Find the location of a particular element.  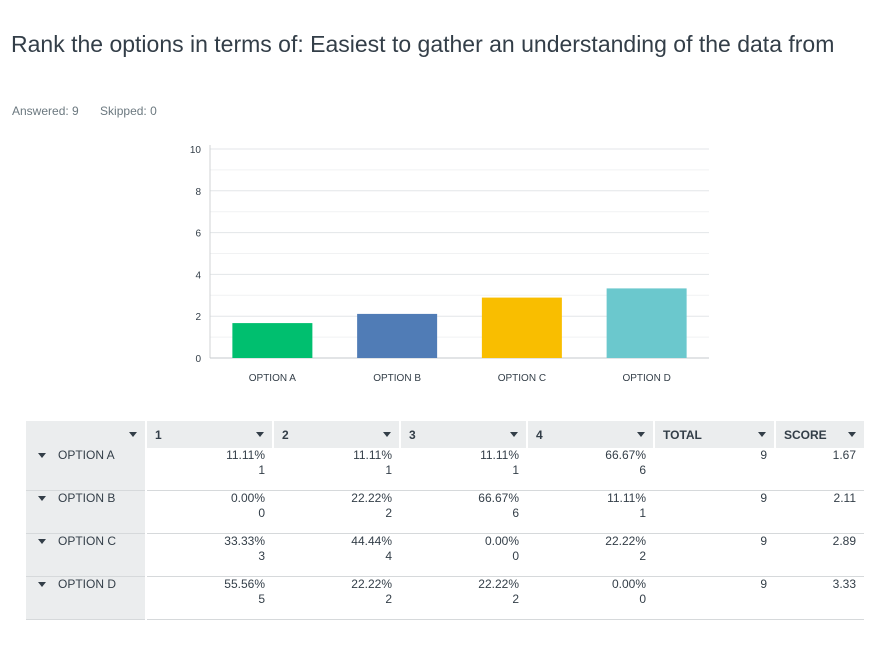

header-score: SCORE is located at coordinates (819, 434).